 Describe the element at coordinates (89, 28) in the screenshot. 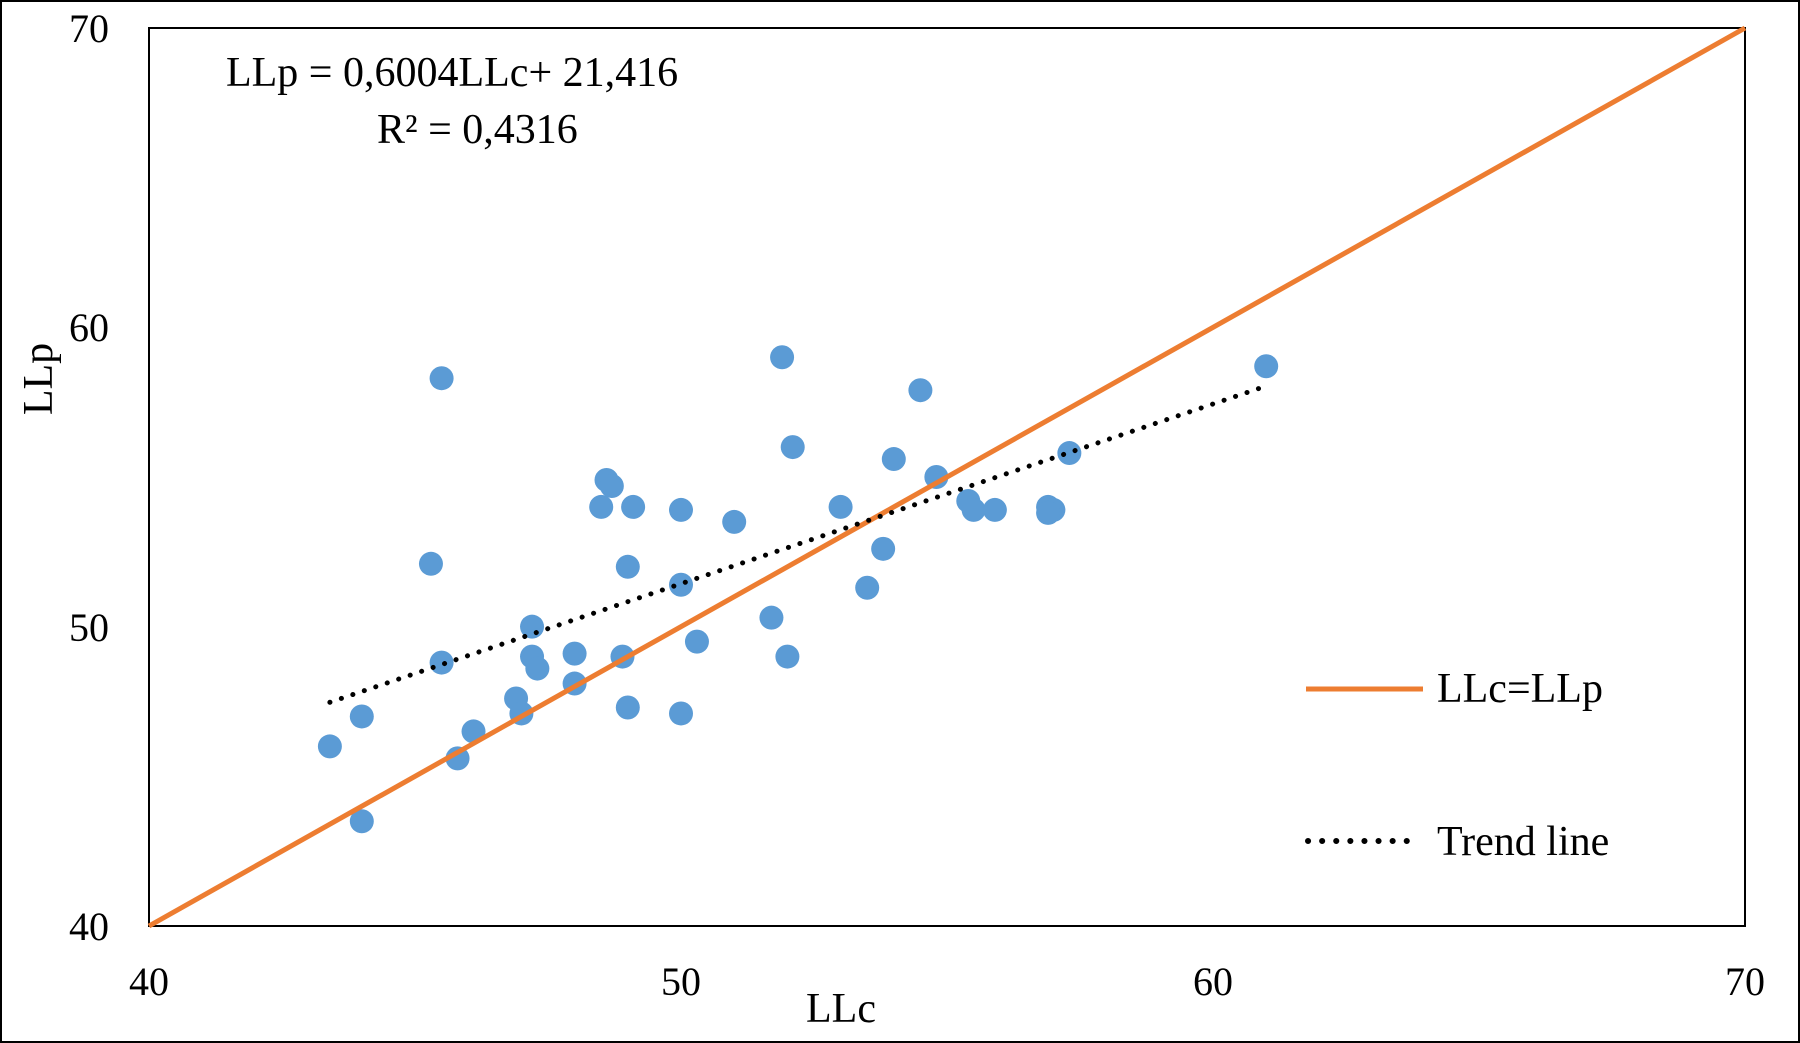

I see `y-tick-70: 70` at that location.